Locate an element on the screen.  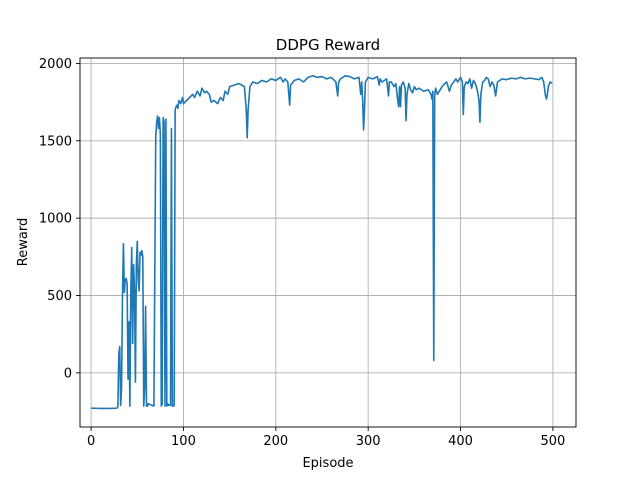
y-tick-label: 0 is located at coordinates (68, 373).